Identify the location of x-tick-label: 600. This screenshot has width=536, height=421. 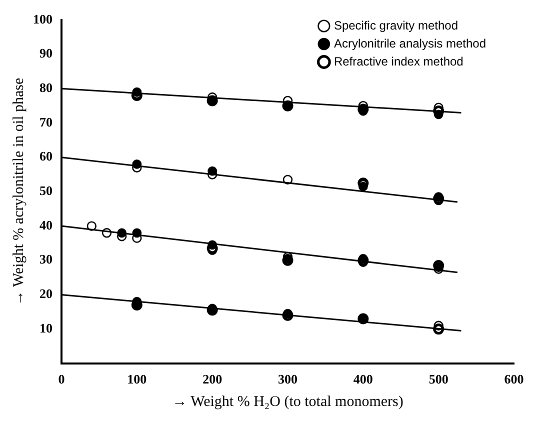
(514, 379).